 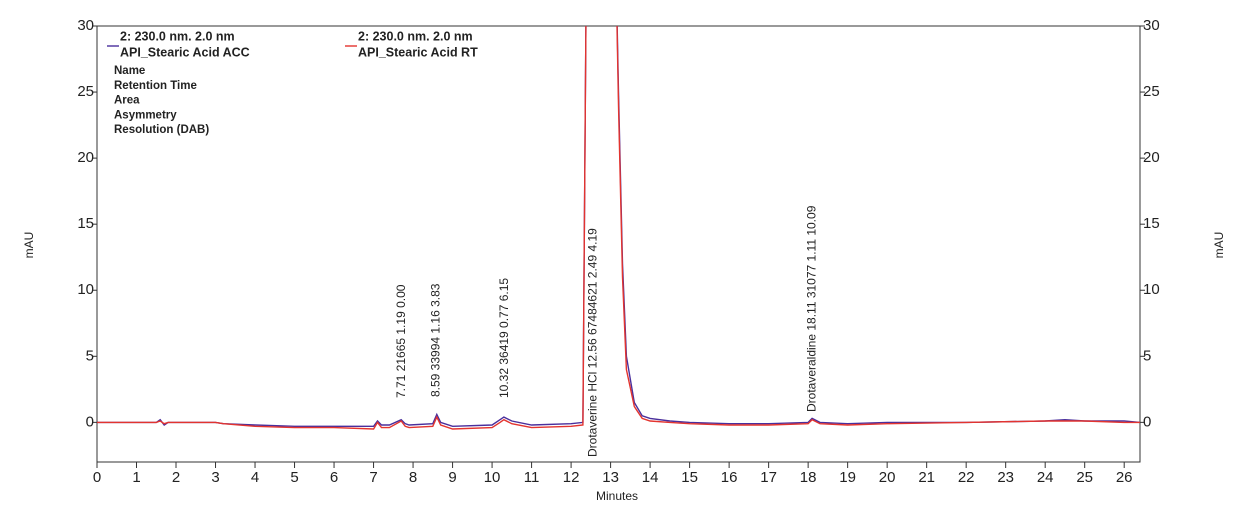 I want to click on legend-label: Retention Time, so click(x=155, y=86).